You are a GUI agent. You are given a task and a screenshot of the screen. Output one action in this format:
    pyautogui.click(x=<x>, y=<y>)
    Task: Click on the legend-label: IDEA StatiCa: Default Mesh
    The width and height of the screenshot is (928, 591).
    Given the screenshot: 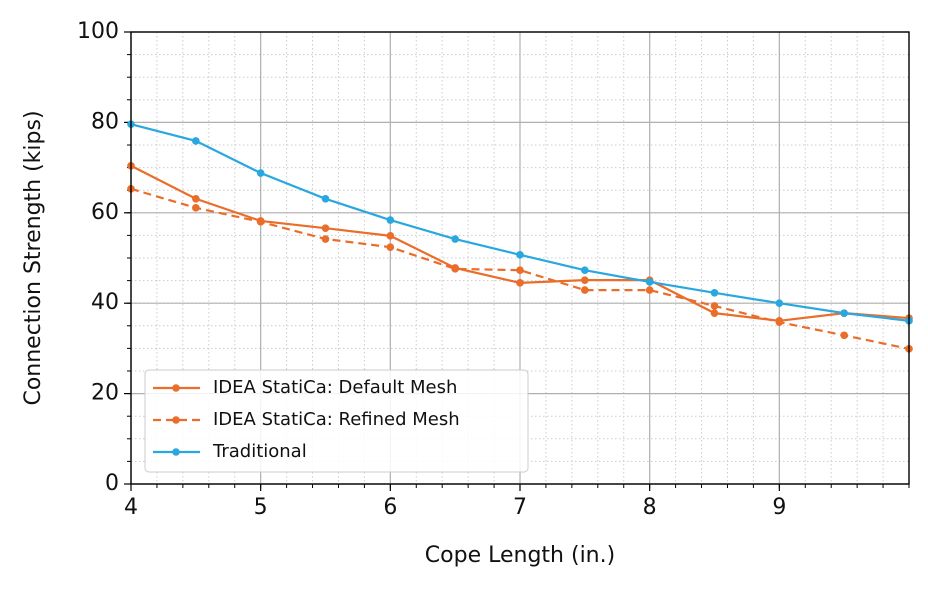 What is the action you would take?
    pyautogui.click(x=335, y=387)
    